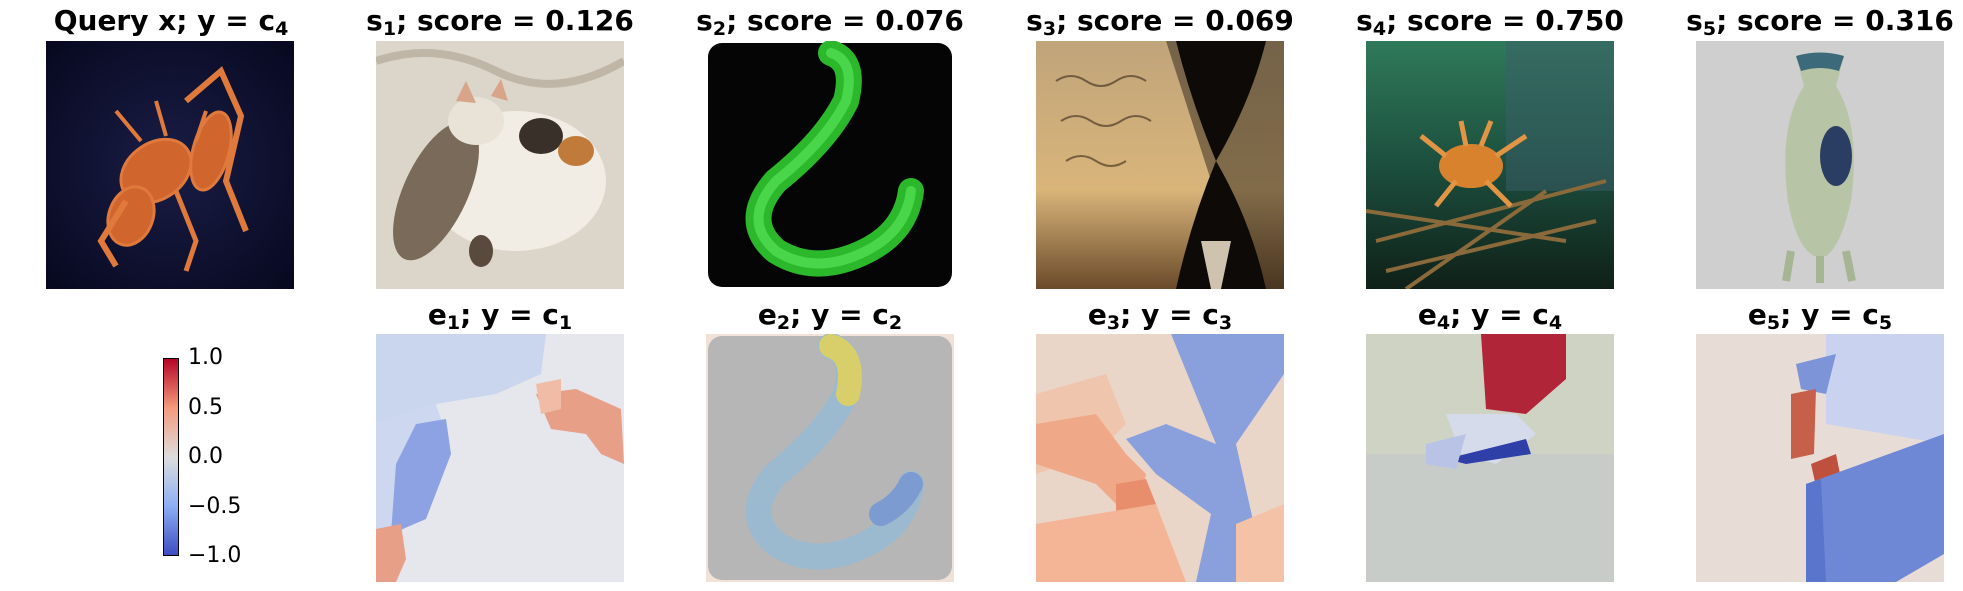  What do you see at coordinates (830, 165) in the screenshot?
I see `s2-image` at bounding box center [830, 165].